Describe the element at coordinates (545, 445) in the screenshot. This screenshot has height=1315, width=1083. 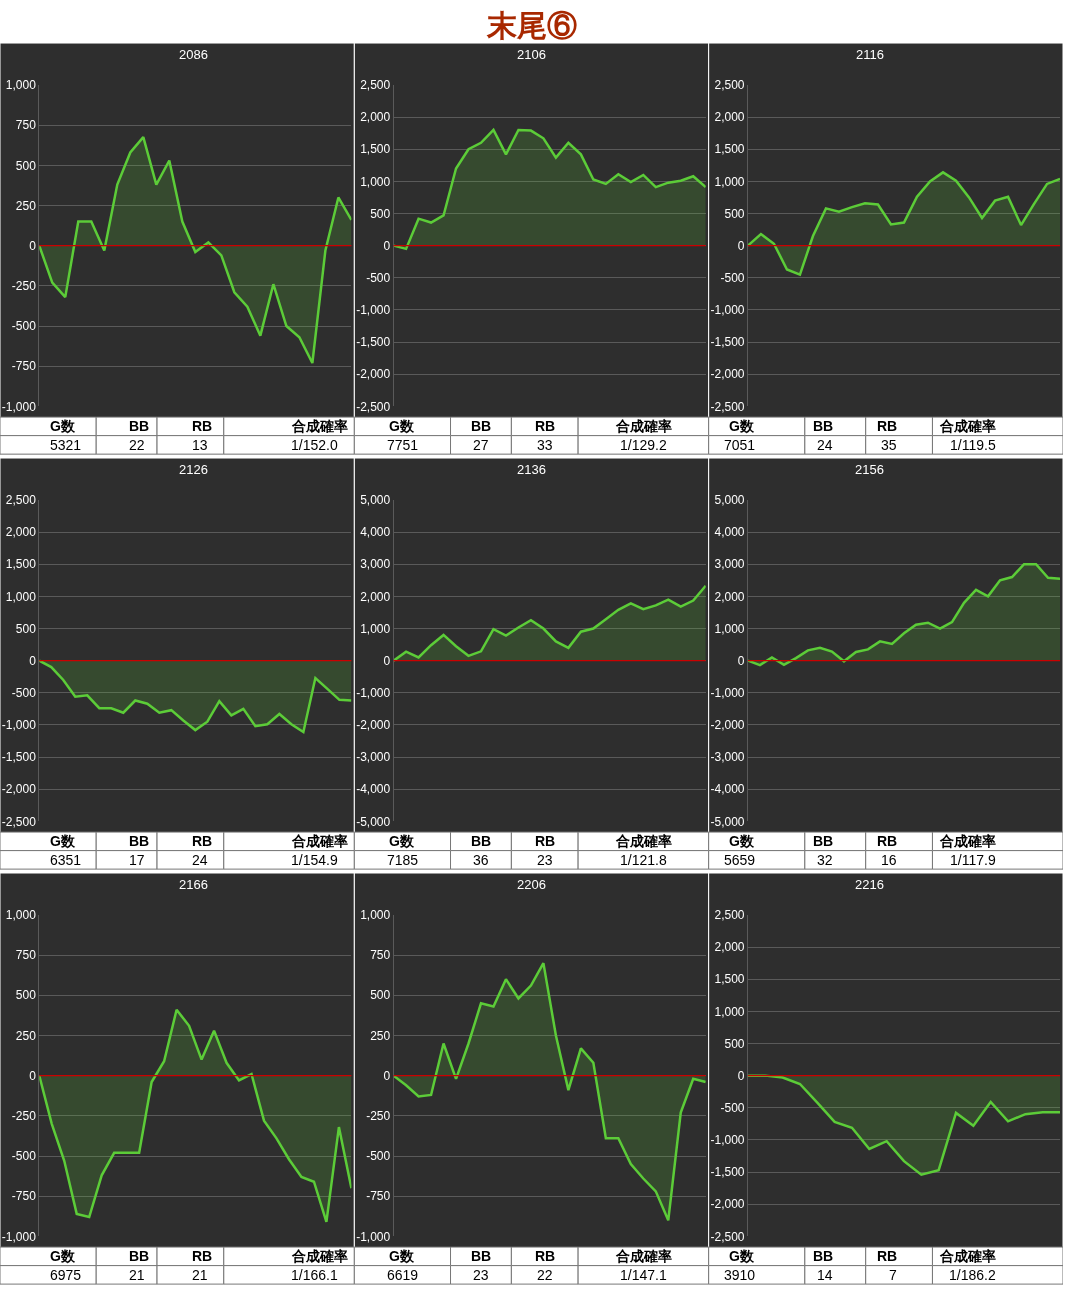
I see `text: 33` at that location.